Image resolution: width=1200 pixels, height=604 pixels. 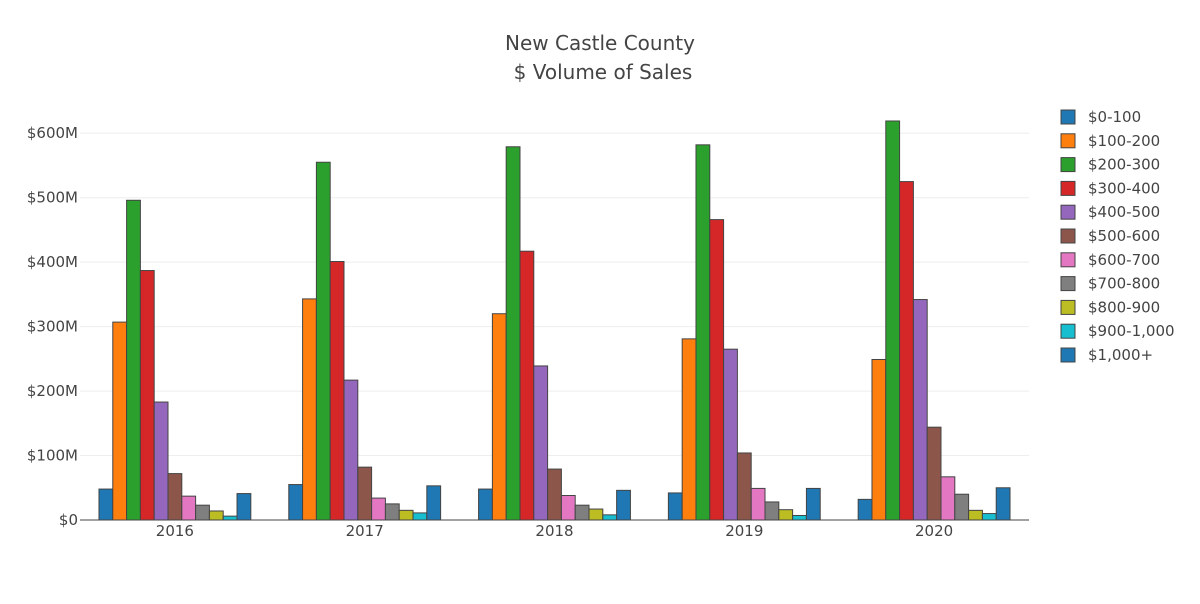 What do you see at coordinates (744, 531) in the screenshot?
I see `x-tick-label: 2019` at bounding box center [744, 531].